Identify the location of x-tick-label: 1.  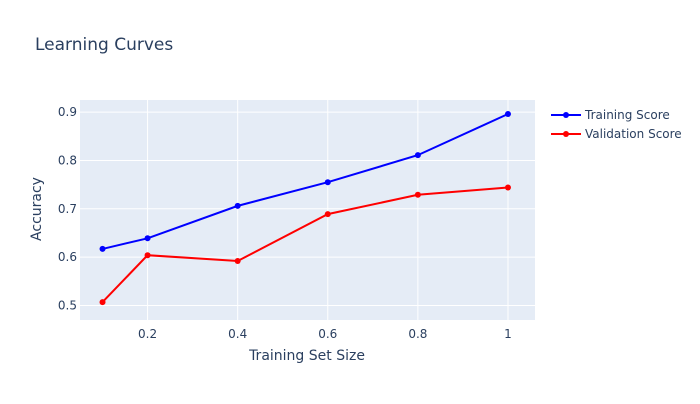
(508, 334).